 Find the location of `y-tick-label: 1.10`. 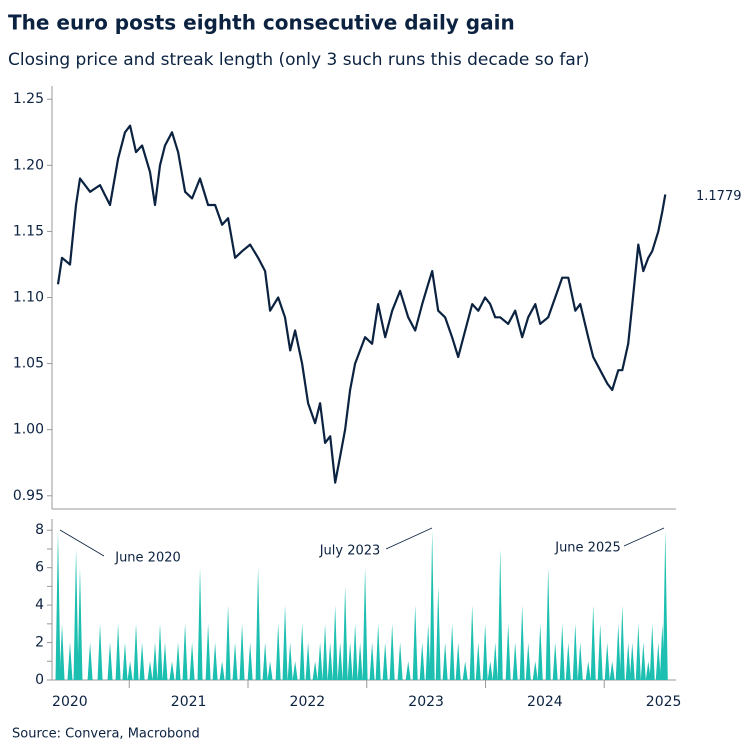

y-tick-label: 1.10 is located at coordinates (28, 298).